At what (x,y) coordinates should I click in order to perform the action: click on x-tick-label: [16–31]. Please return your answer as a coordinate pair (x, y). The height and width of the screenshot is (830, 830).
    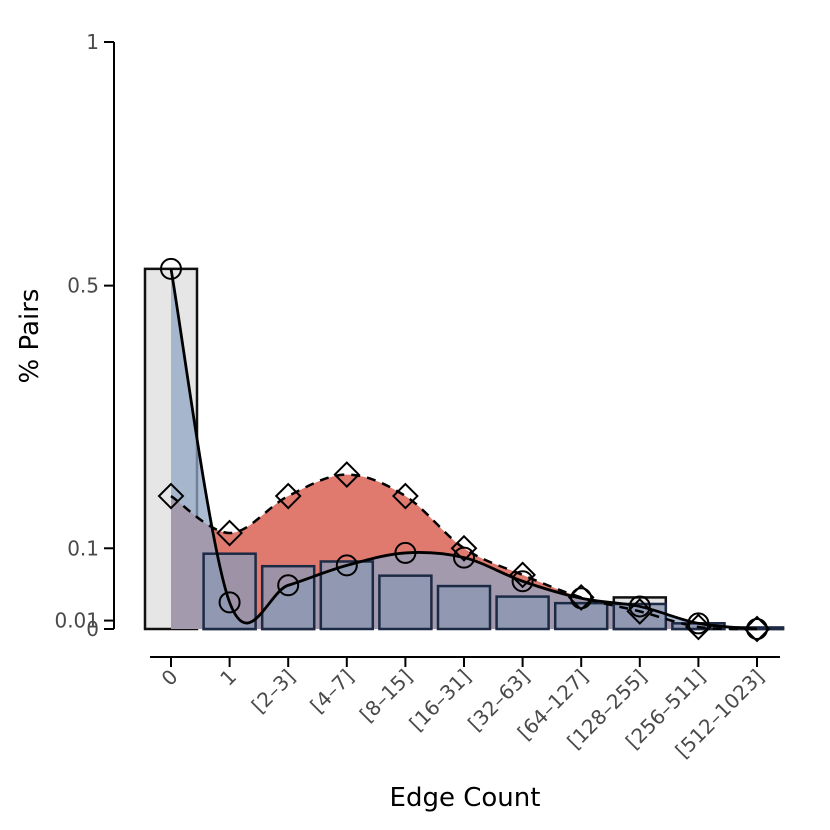
    Looking at the image, I should click on (439, 700).